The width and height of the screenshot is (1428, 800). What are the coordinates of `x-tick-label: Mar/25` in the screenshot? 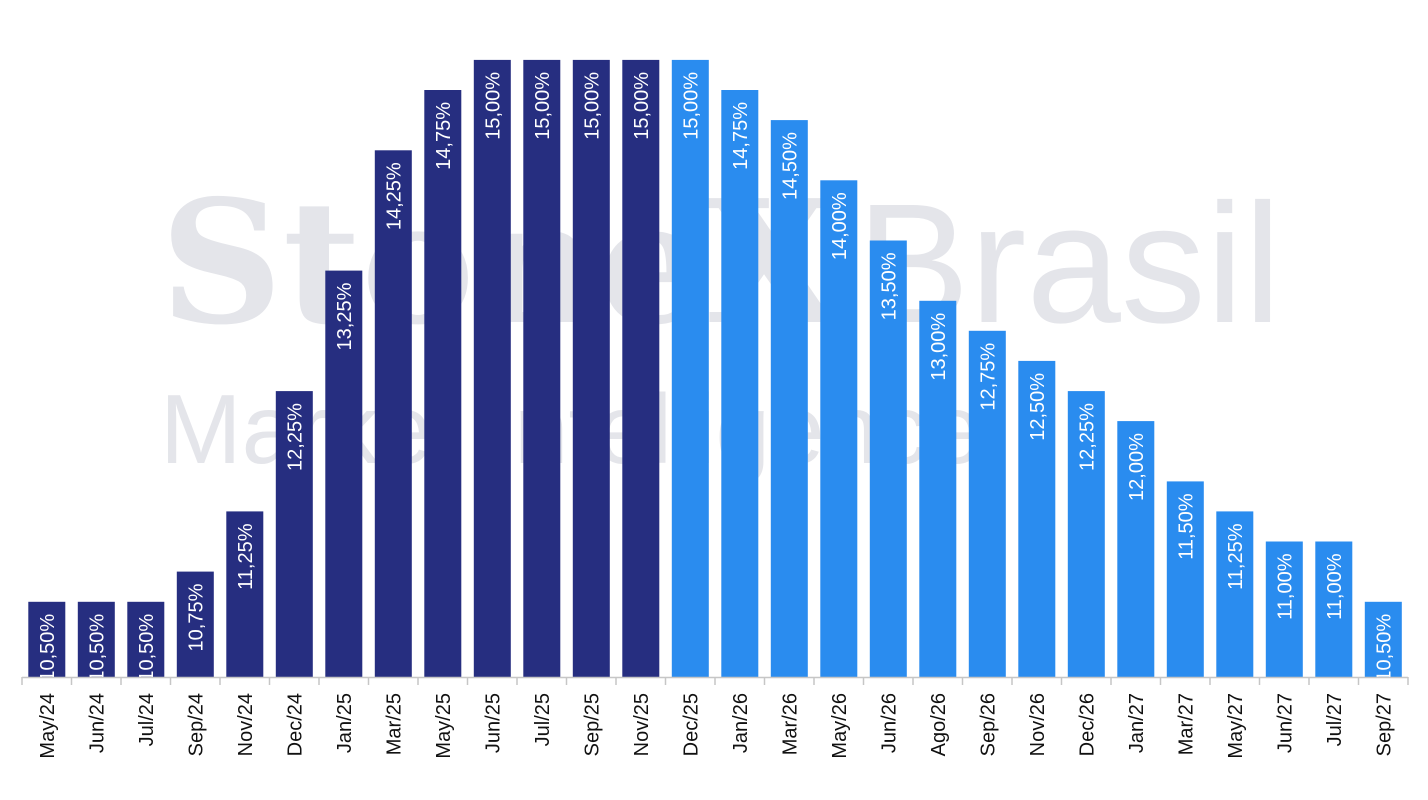 It's located at (394, 724).